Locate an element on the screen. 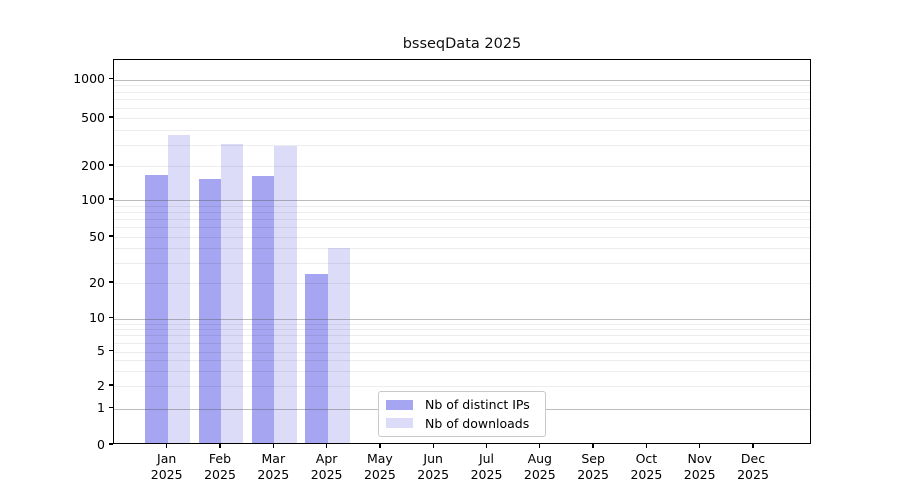 Image resolution: width=900 pixels, height=500 pixels. legend-item: Nb of distinct IPs is located at coordinates (462, 404).